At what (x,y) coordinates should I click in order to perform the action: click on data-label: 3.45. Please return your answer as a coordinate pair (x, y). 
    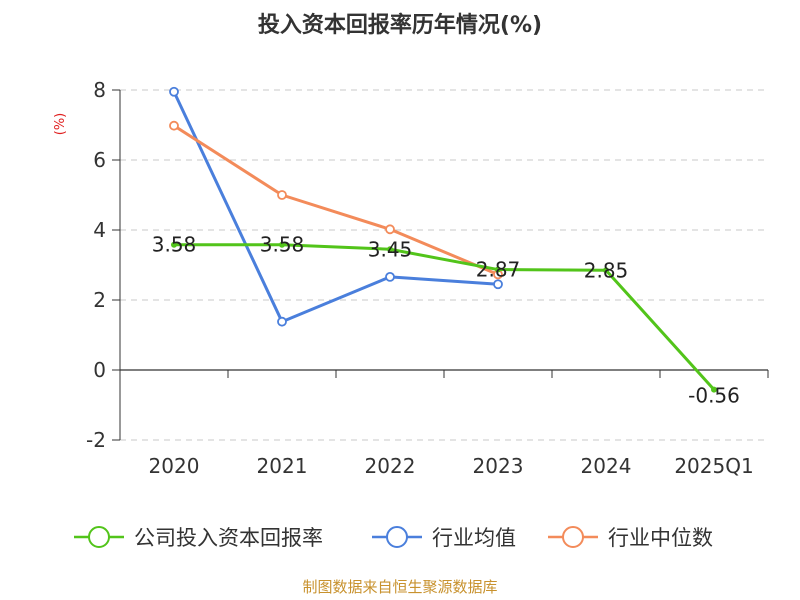
    Looking at the image, I should click on (390, 249).